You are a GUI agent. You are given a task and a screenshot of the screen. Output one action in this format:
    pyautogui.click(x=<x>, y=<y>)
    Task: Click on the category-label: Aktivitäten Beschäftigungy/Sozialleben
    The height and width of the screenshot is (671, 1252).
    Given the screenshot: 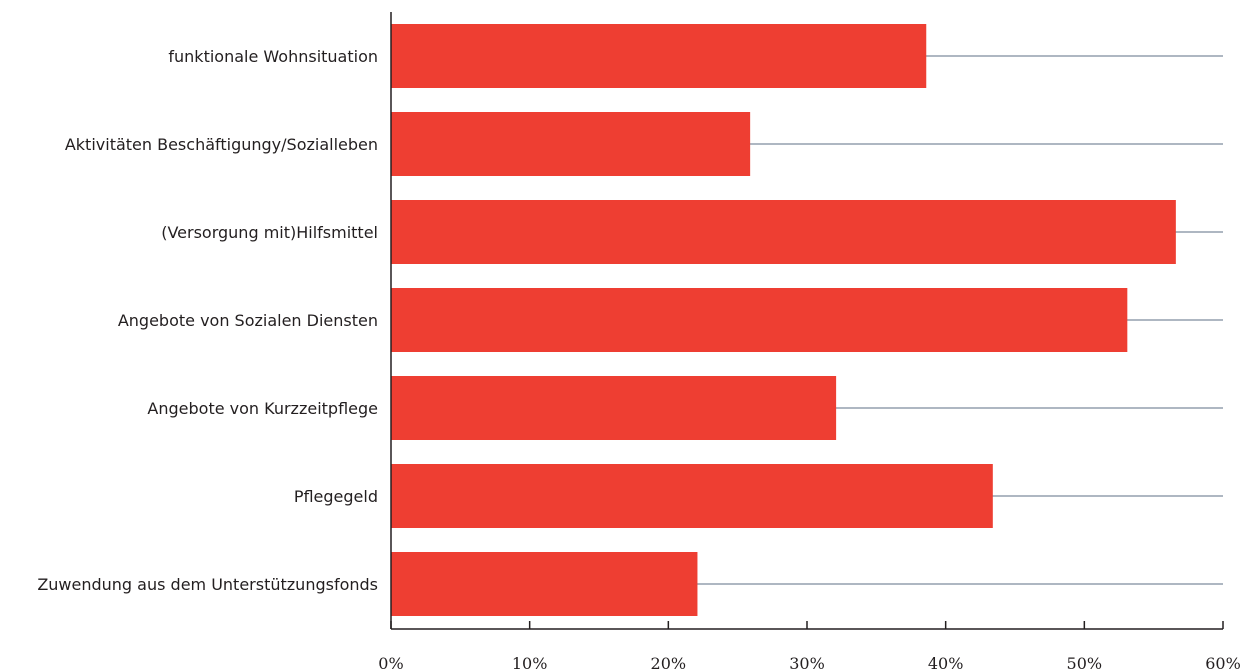 What is the action you would take?
    pyautogui.click(x=221, y=144)
    